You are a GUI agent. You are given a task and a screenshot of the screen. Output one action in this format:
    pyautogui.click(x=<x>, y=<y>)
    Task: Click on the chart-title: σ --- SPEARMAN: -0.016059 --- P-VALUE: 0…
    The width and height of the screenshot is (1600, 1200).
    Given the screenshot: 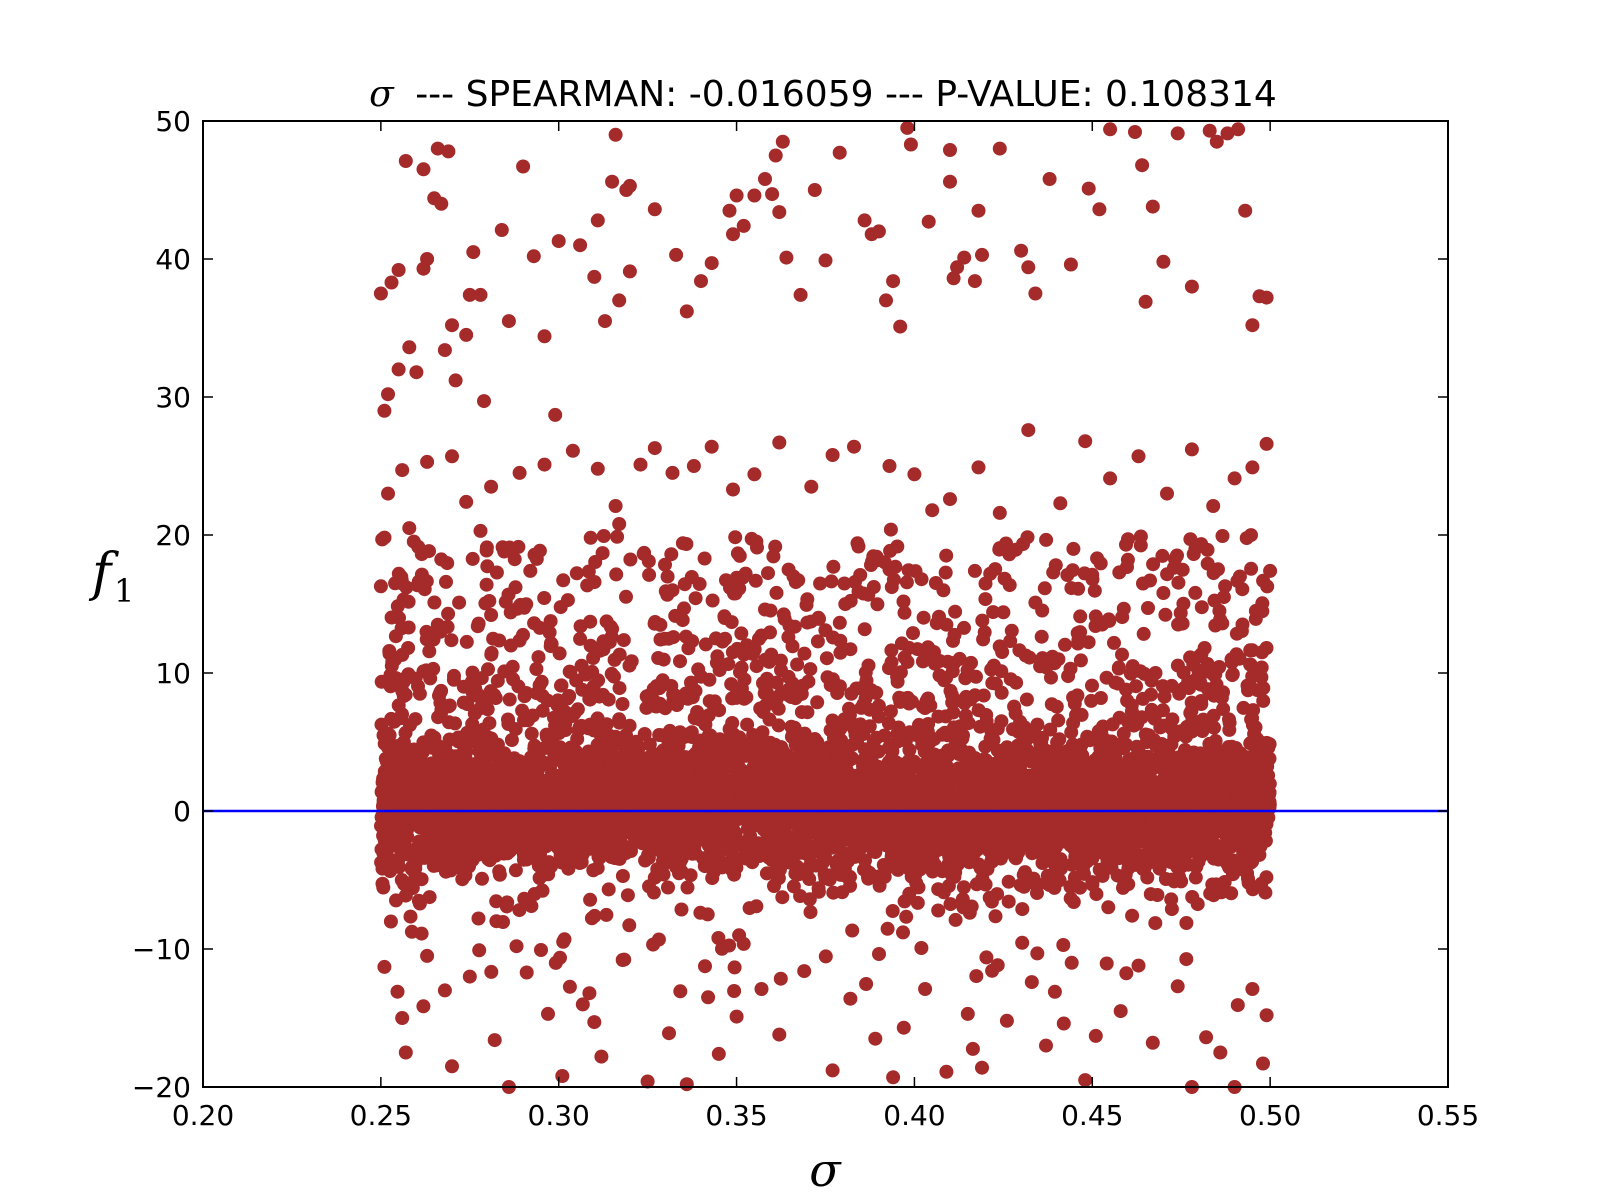 What is the action you would take?
    pyautogui.click(x=823, y=94)
    